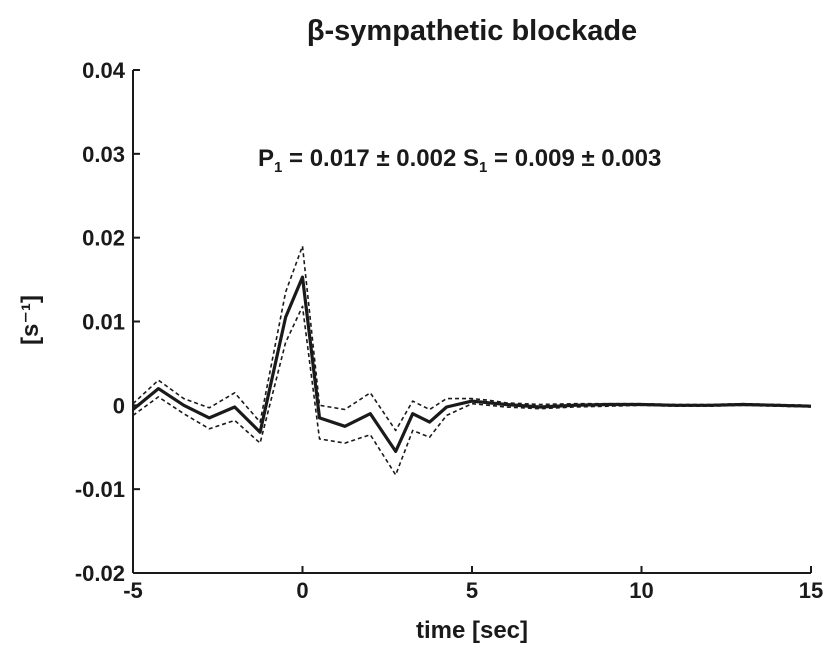 The width and height of the screenshot is (835, 648). Describe the element at coordinates (574, 158) in the screenshot. I see `annotation-s-value: = 0.009 ± 0.003` at that location.